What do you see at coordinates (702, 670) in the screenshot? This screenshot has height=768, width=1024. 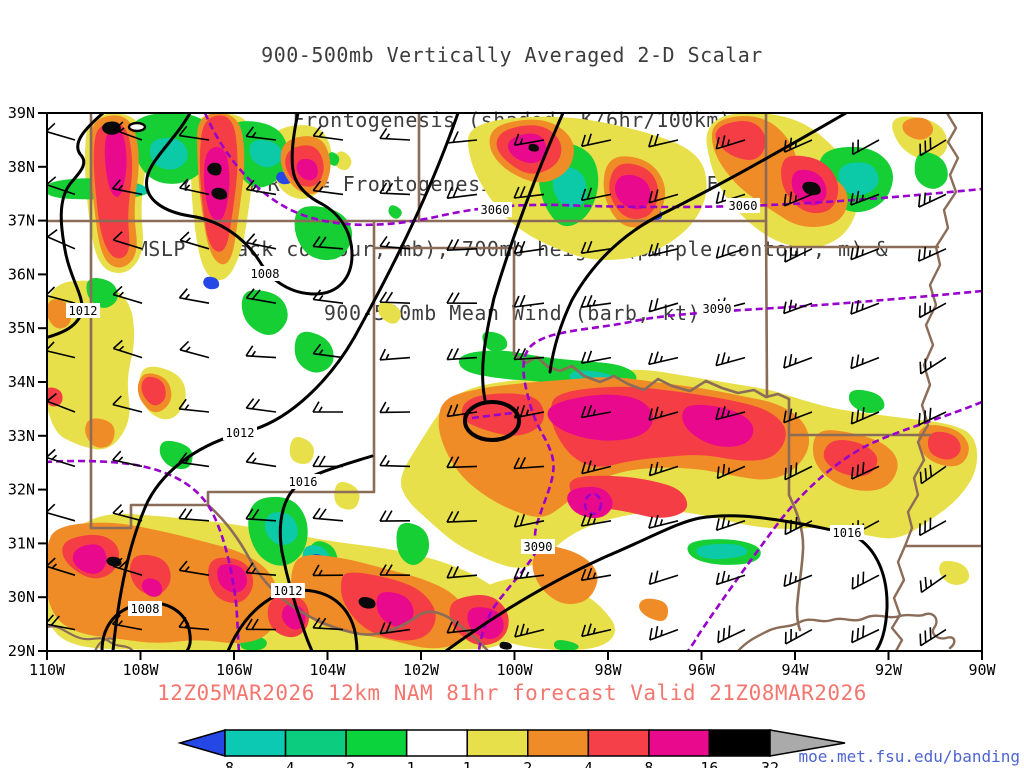 I see `lon-label: 96W` at bounding box center [702, 670].